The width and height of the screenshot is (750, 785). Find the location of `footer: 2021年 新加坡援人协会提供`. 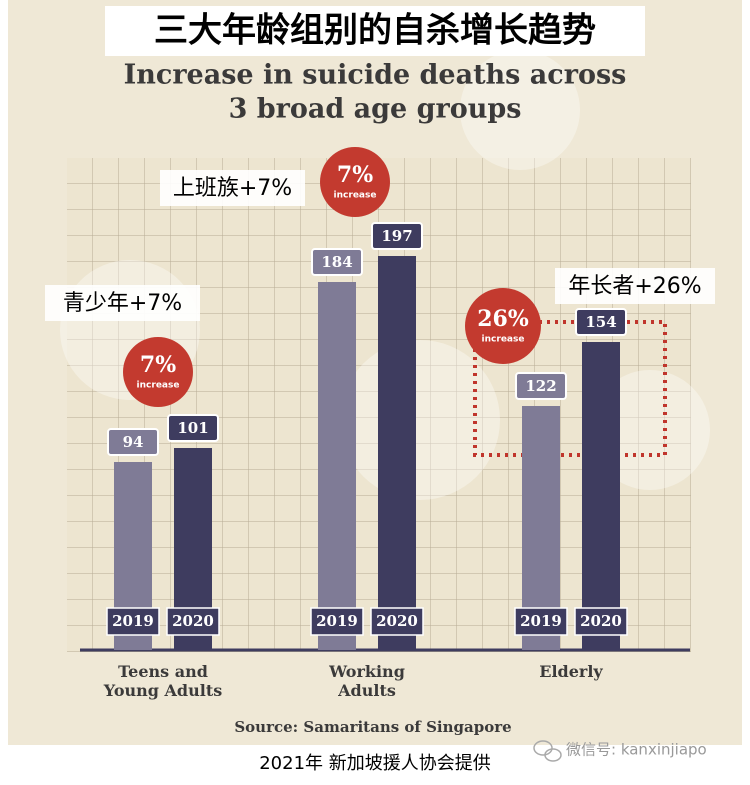

footer: 2021年 新加坡援人协会提供 is located at coordinates (375, 763).